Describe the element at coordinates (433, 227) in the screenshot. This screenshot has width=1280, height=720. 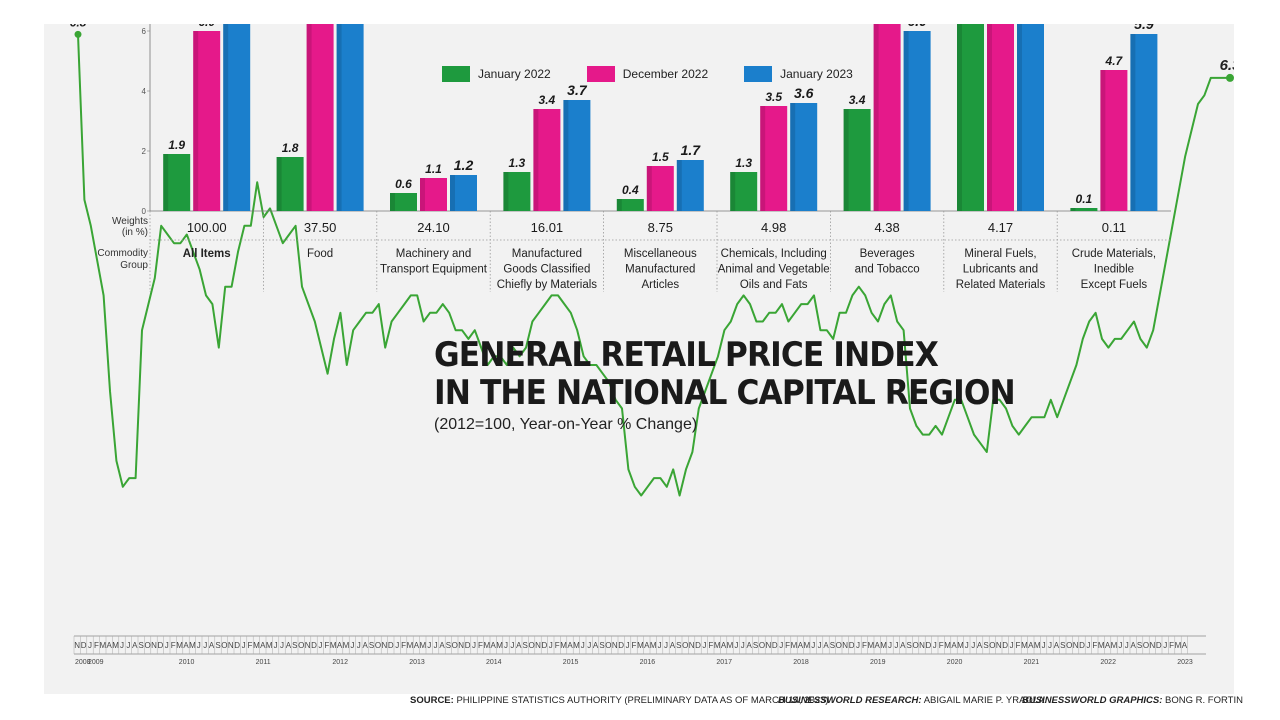
I see `weight-value: 24.10` at that location.